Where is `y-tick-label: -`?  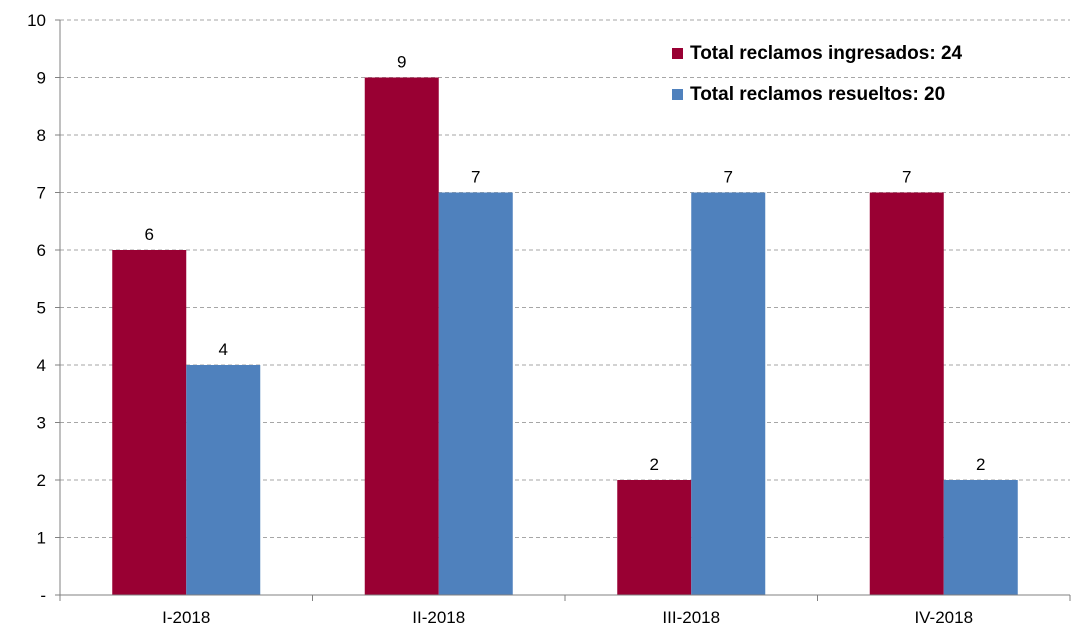 y-tick-label: - is located at coordinates (43, 595).